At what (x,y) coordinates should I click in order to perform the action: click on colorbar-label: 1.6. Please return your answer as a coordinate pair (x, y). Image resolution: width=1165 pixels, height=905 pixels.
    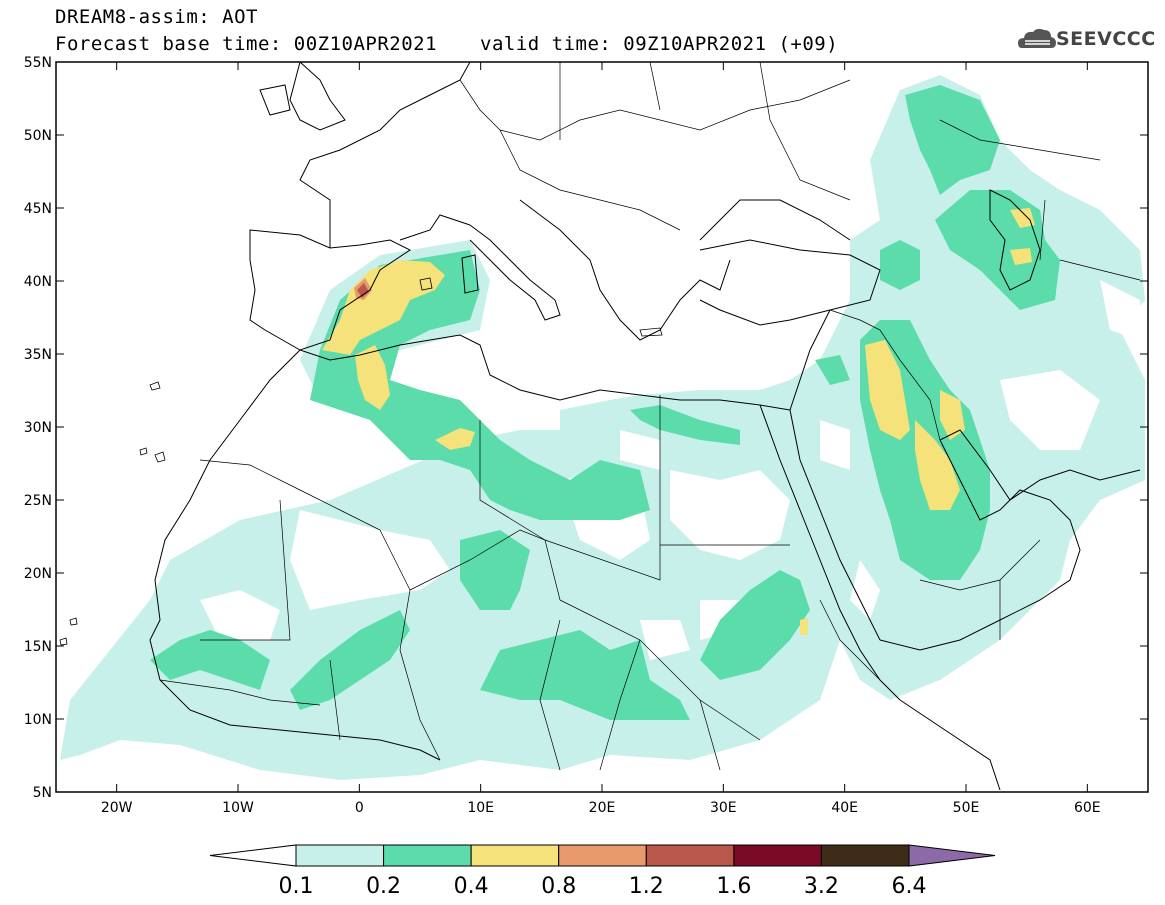
    Looking at the image, I should click on (733, 886).